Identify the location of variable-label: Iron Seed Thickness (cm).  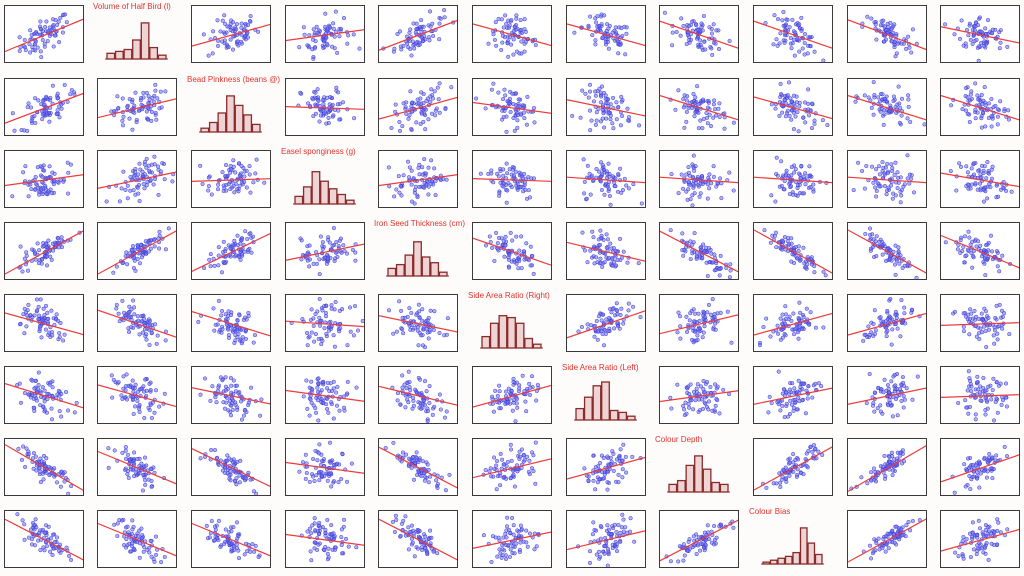
(419, 223).